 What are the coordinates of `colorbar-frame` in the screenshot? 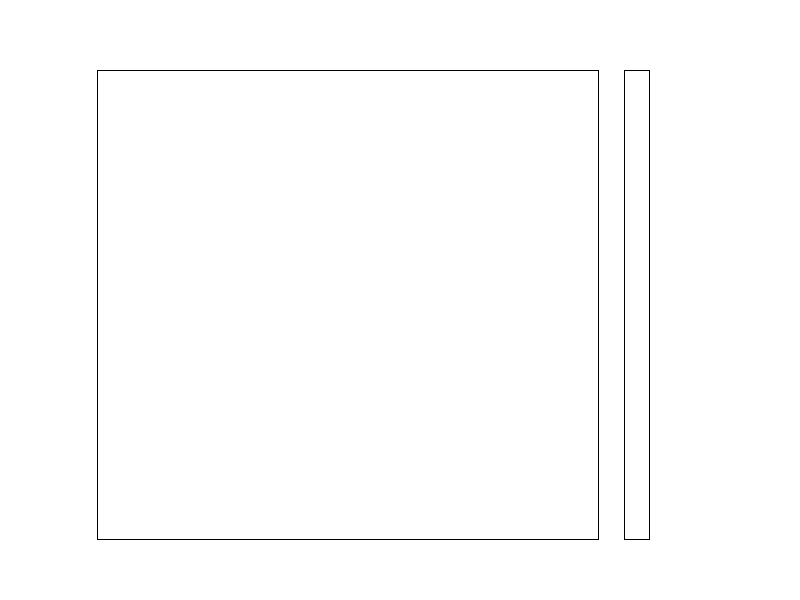 It's located at (637, 305).